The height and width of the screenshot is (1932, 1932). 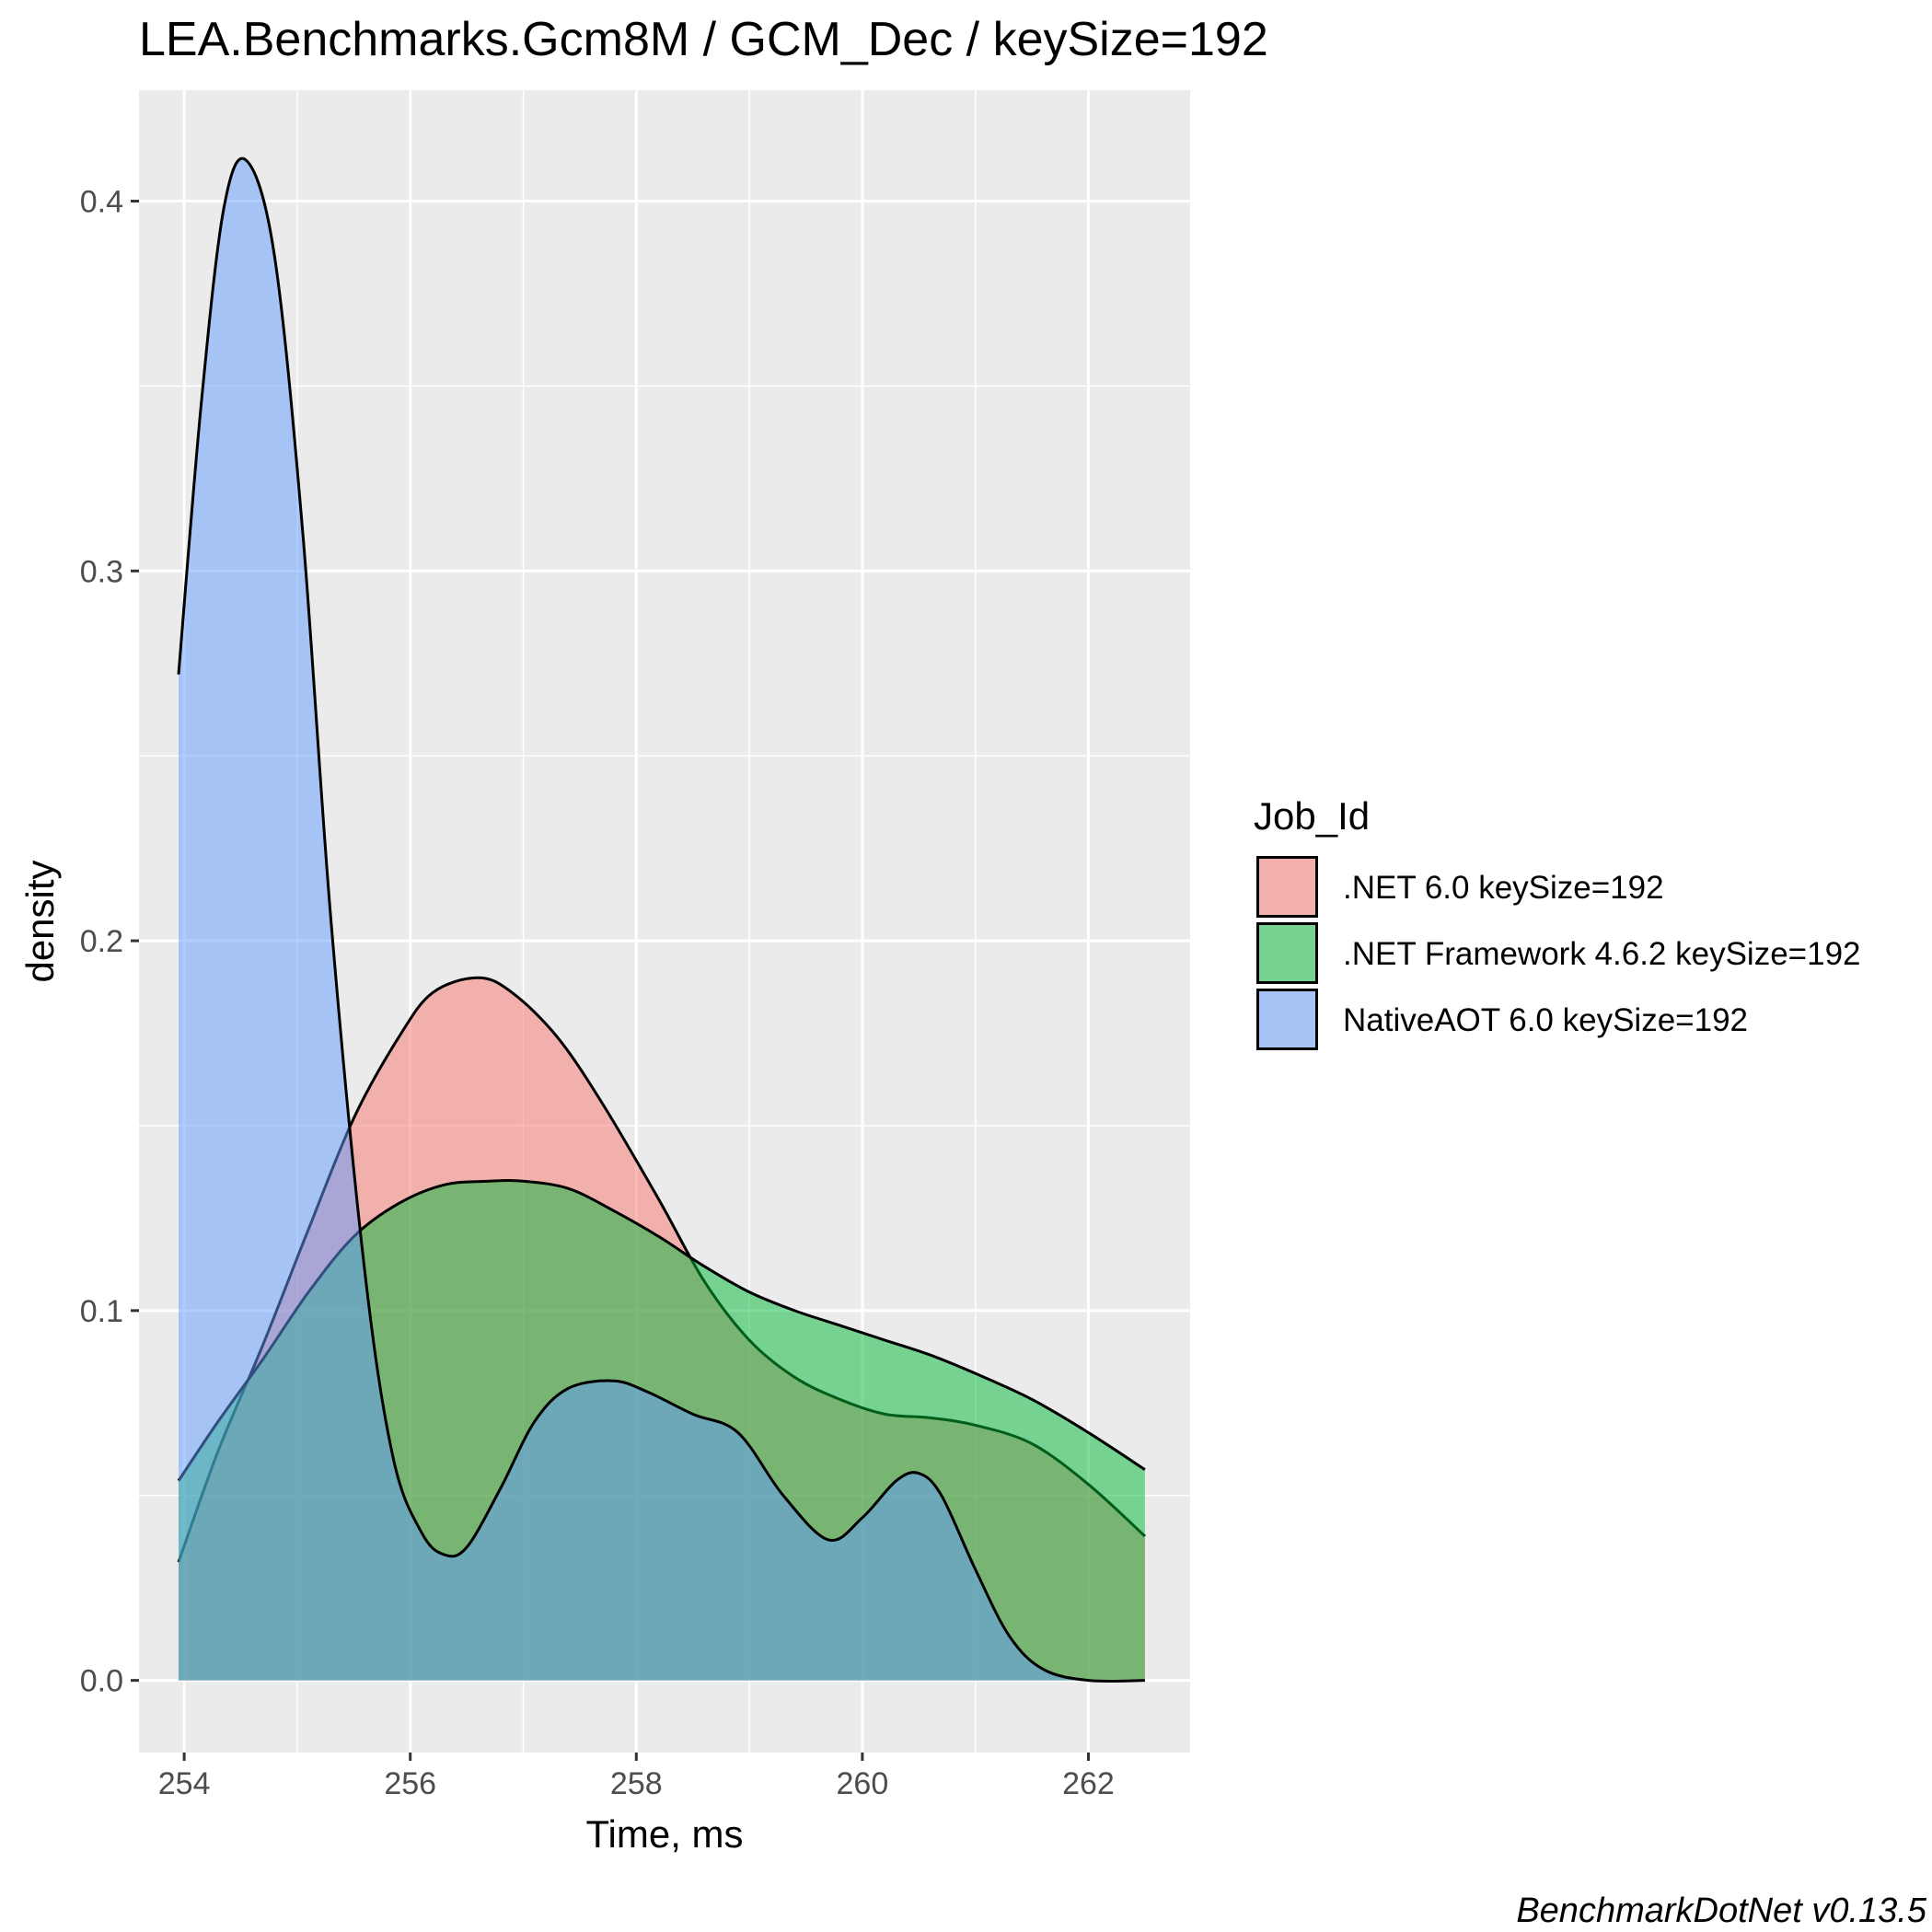 I want to click on x-tick-label: 260, so click(x=863, y=1784).